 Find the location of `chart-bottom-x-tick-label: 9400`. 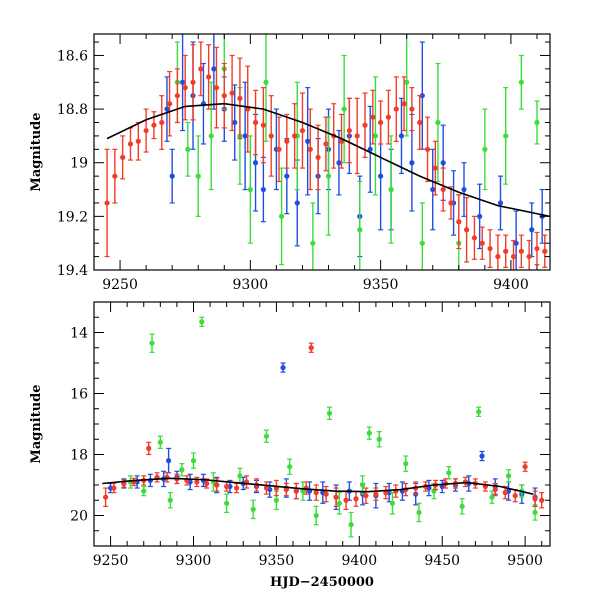

chart-bottom-x-tick-label: 9400 is located at coordinates (359, 561).